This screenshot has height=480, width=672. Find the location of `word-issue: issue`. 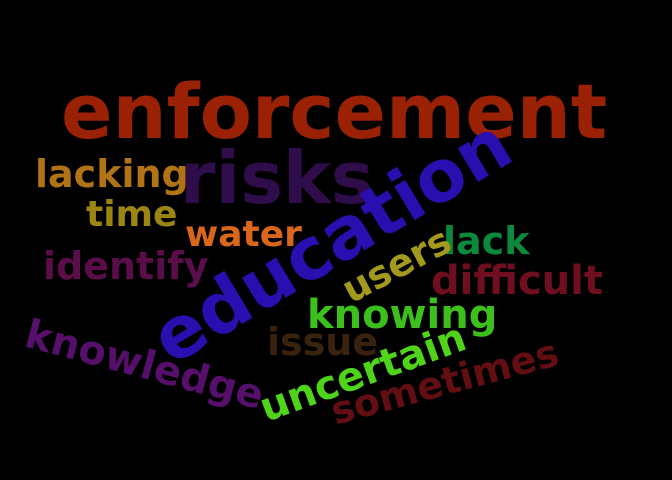

word-issue: issue is located at coordinates (323, 342).